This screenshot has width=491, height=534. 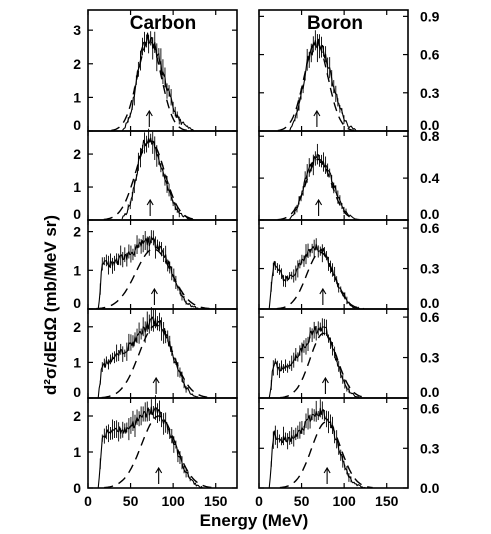 I want to click on panel-boron-5: 0.0 0.3 0.6 0 50 100 150, so click(x=347, y=453).